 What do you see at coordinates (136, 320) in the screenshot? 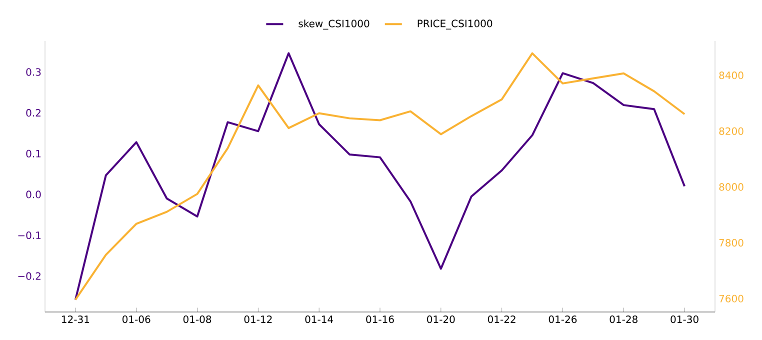
I see `x-tick-label: 01-06` at bounding box center [136, 320].